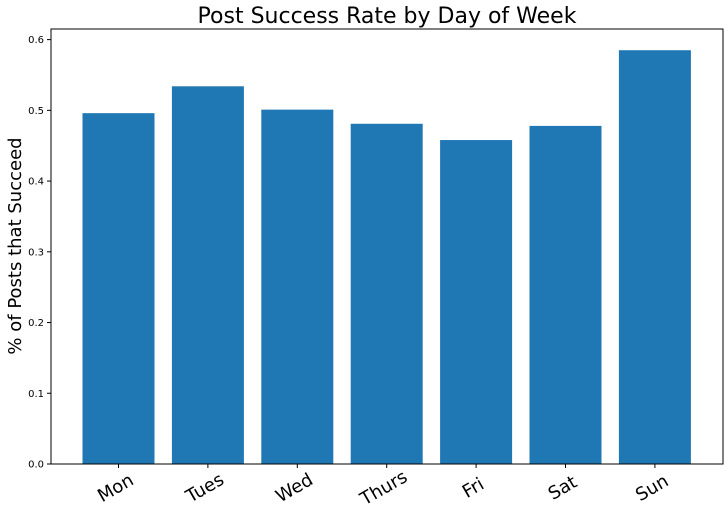  I want to click on y-tick-label: 0.6, so click(36, 40).